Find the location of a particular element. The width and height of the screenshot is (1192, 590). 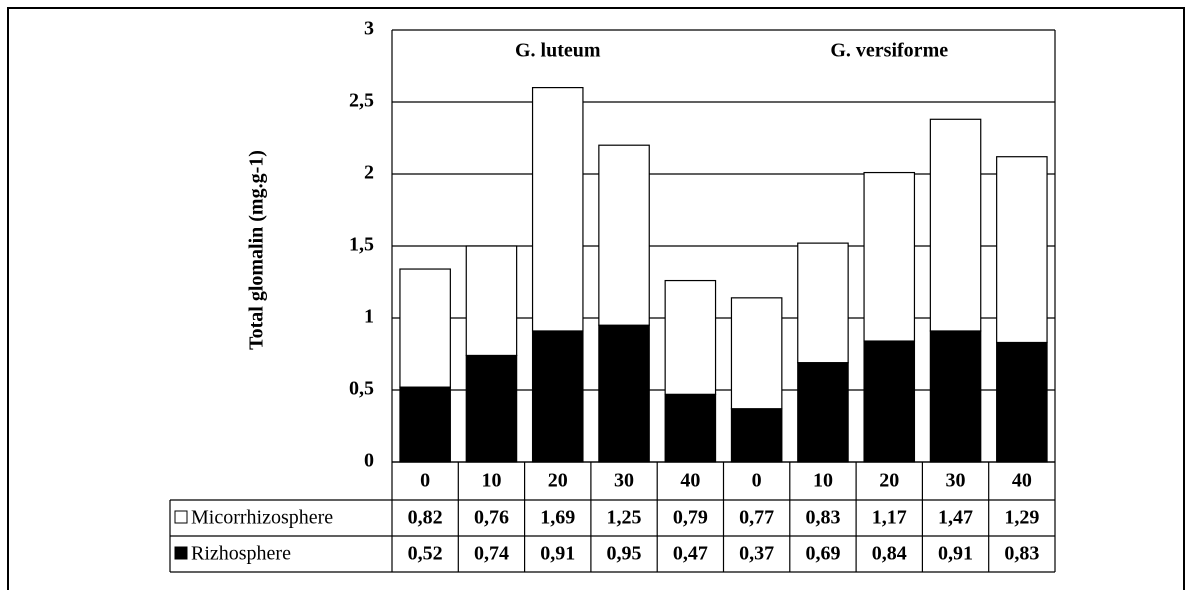

data-label: 0,95 is located at coordinates (624, 554).